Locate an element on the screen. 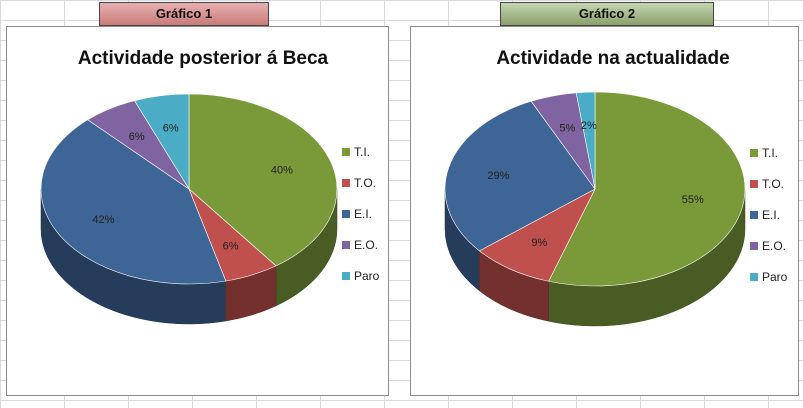 The image size is (803, 408). chart2-data-label-eo: 5% is located at coordinates (567, 129).